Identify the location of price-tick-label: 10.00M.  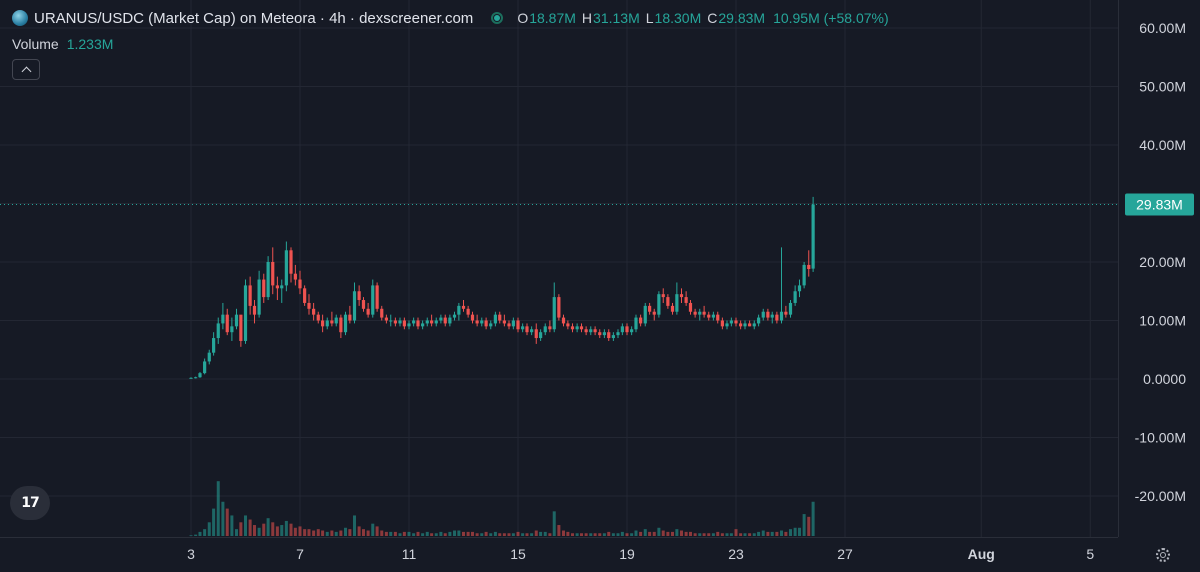
(1162, 321).